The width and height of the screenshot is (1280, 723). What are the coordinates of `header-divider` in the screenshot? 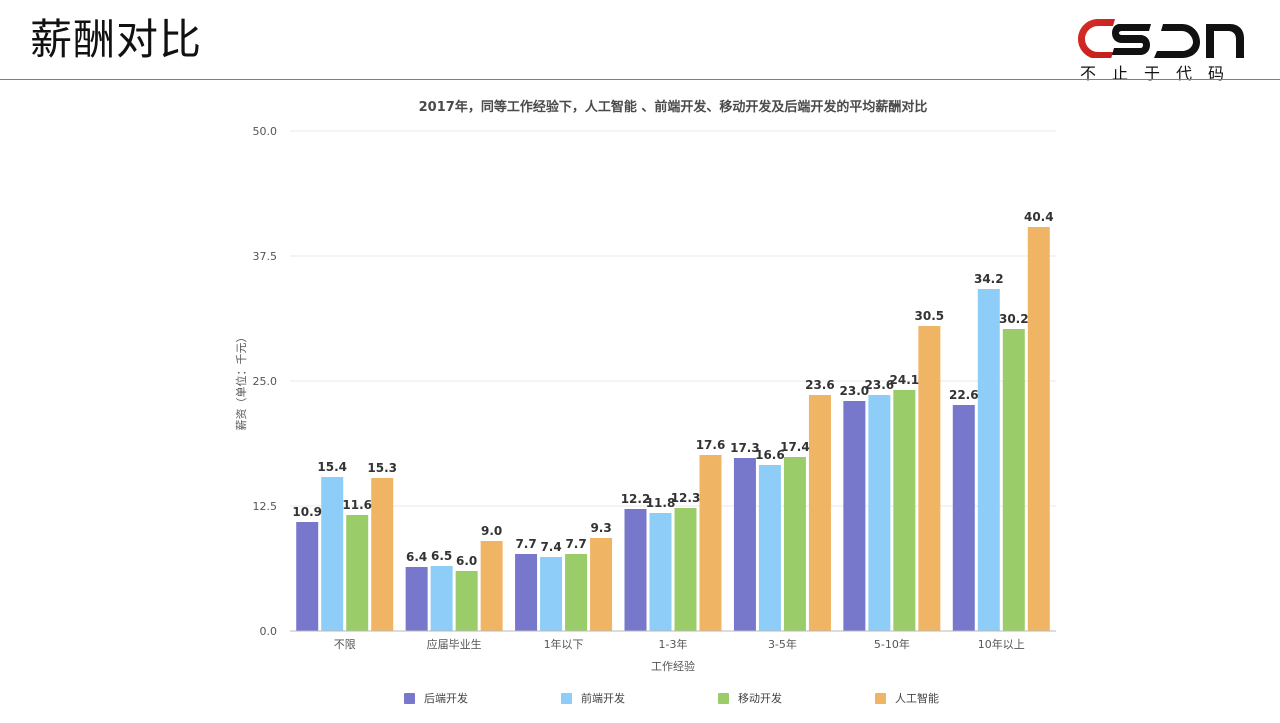 It's located at (640, 79).